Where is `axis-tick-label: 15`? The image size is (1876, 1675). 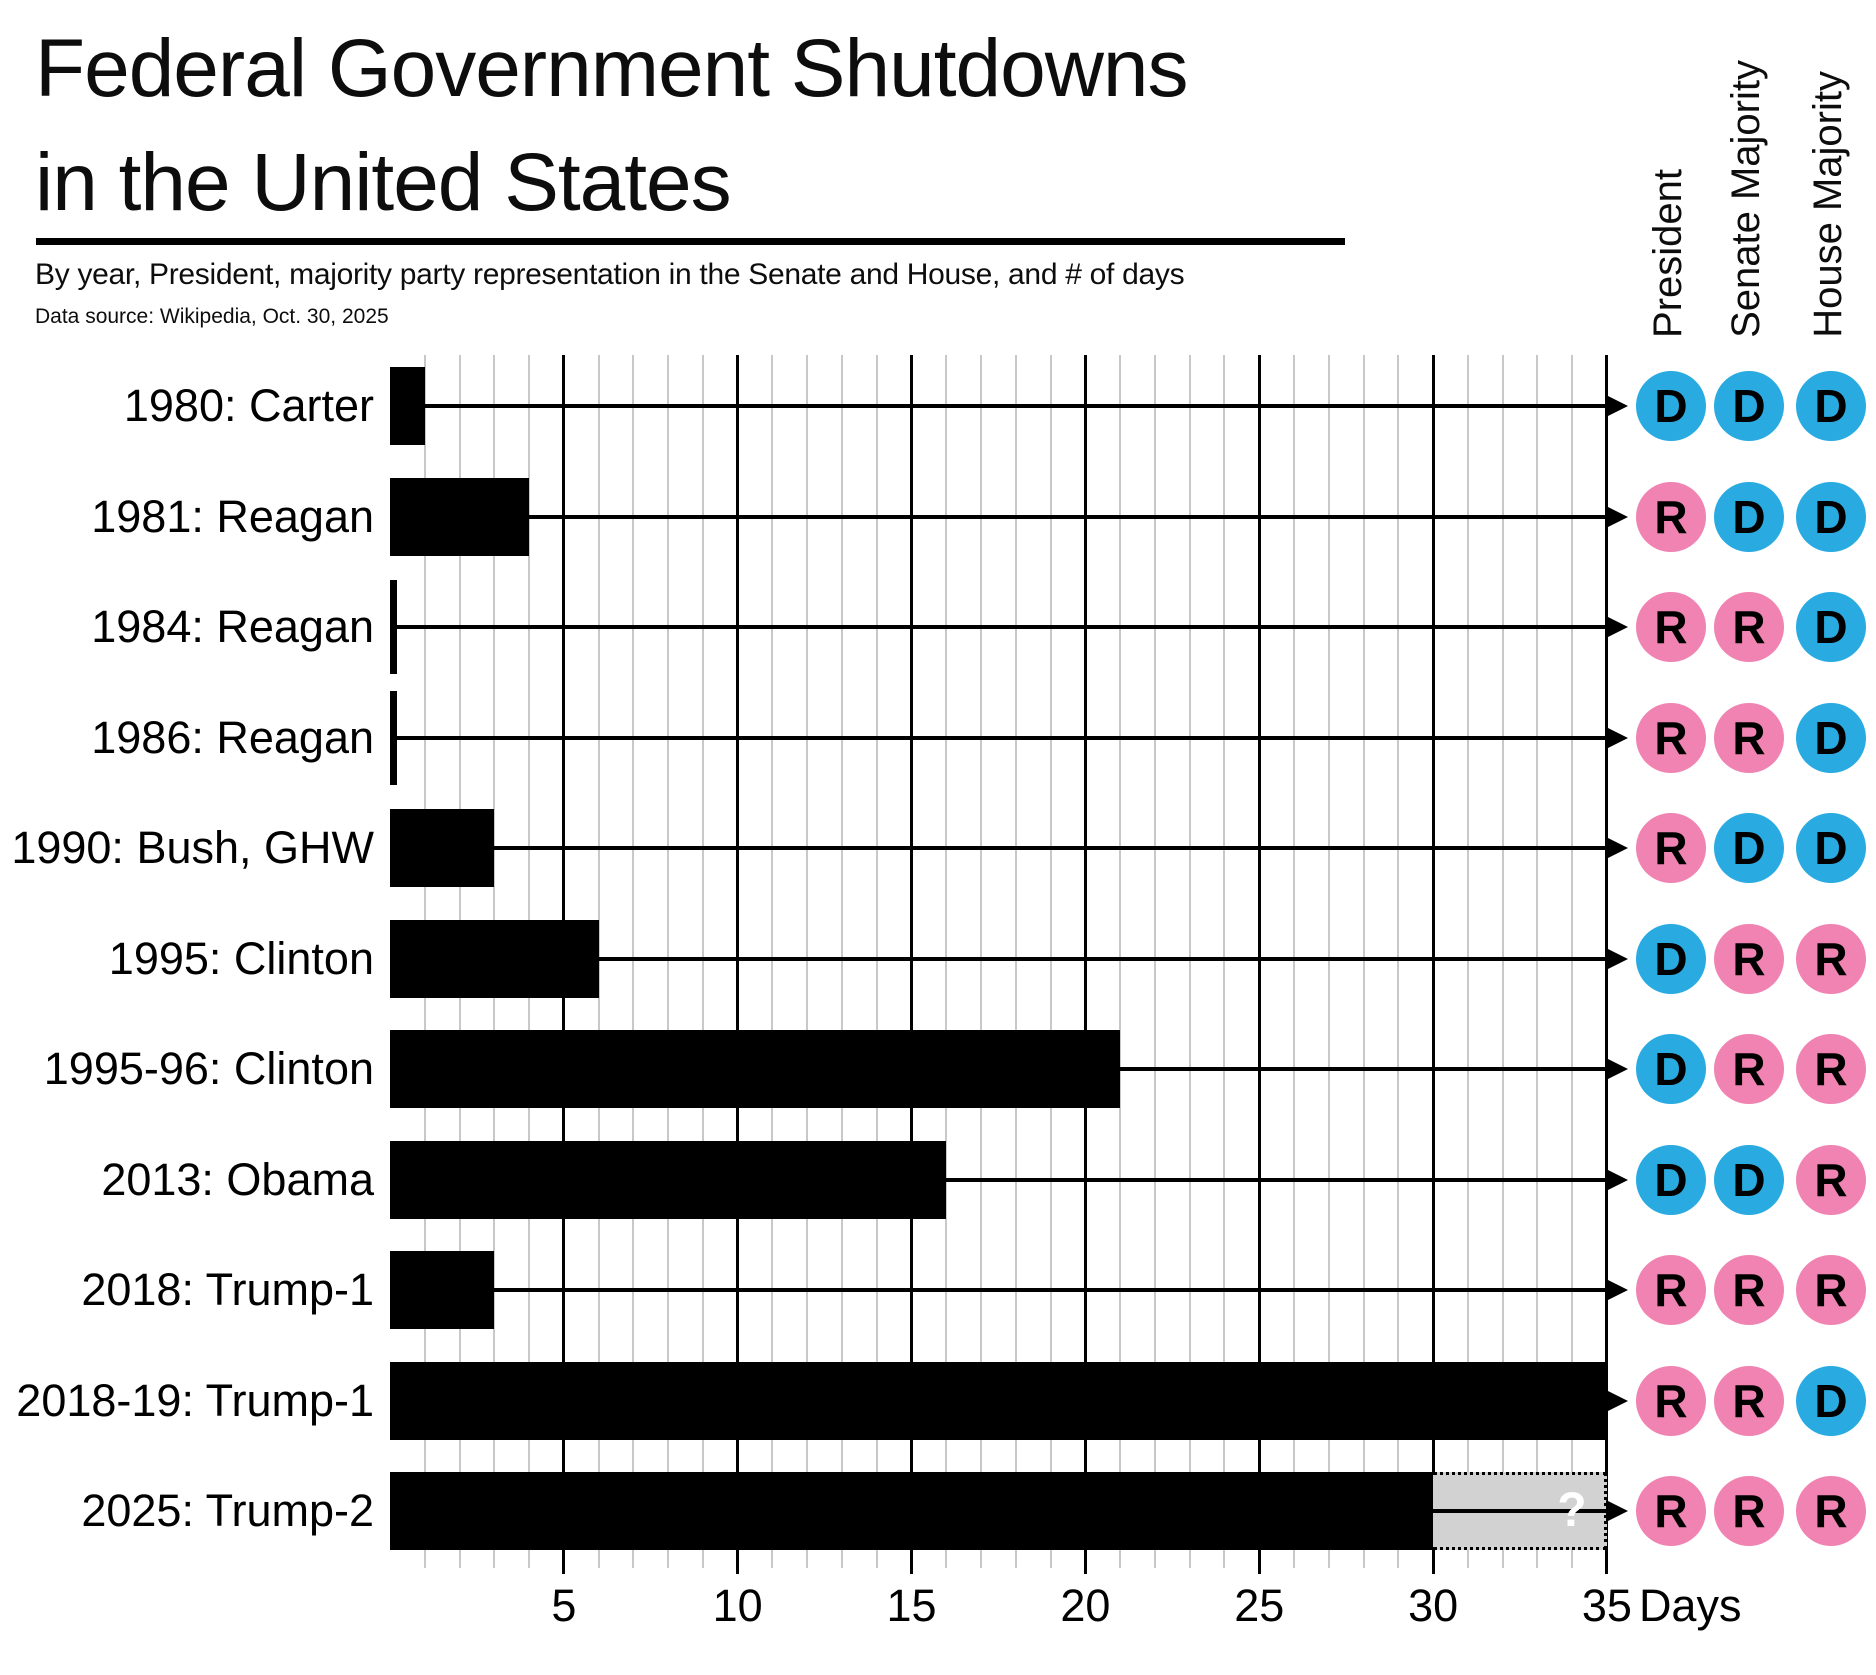
axis-tick-label: 15 is located at coordinates (911, 1605).